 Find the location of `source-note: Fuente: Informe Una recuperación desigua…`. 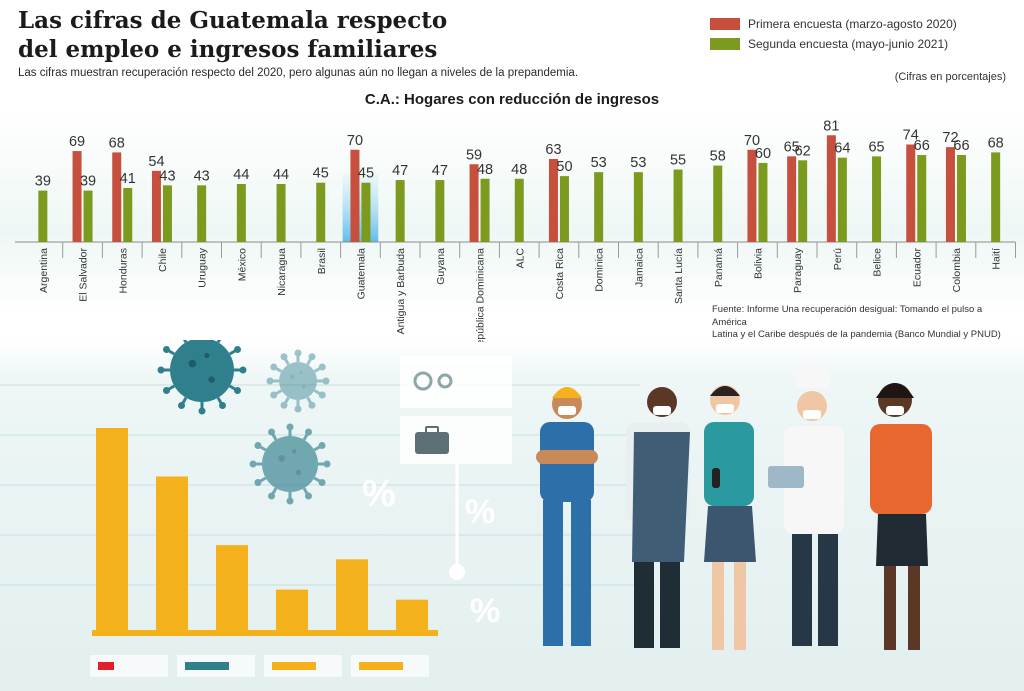

source-note: Fuente: Informe Una recuperación desigua… is located at coordinates (862, 323).